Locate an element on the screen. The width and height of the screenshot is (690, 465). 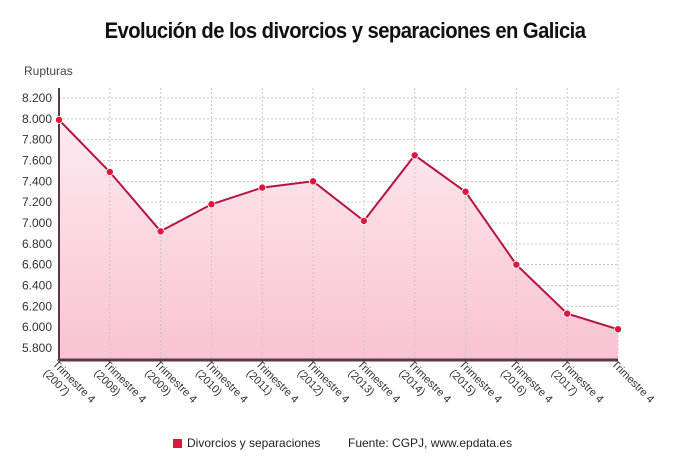
svg-text: 6.400 is located at coordinates (37, 286).